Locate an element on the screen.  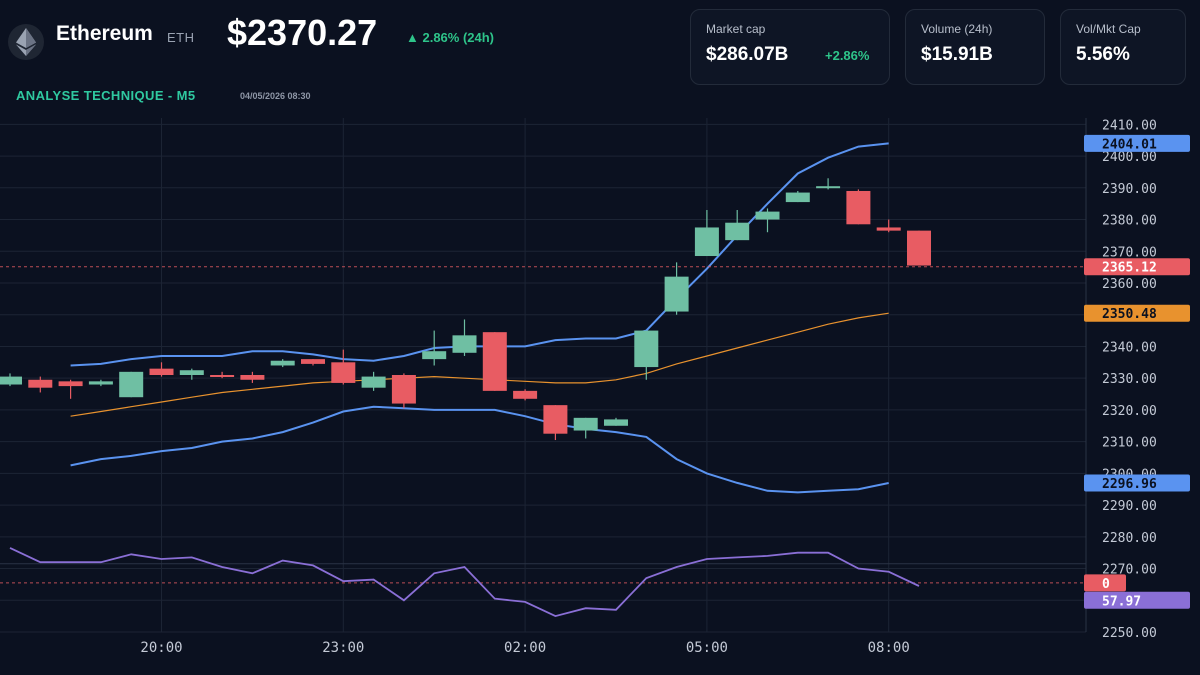
y-tick-label: 2340.00 is located at coordinates (1129, 347).